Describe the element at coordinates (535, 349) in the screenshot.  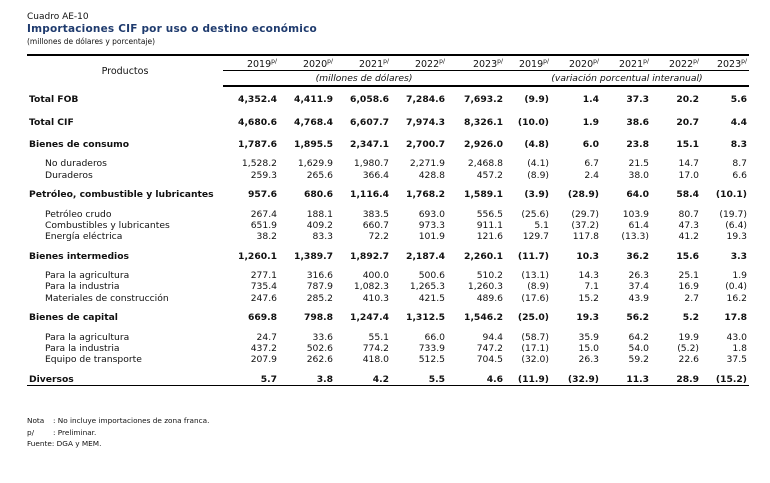
I see `pct-cell: (17.1)` at that location.